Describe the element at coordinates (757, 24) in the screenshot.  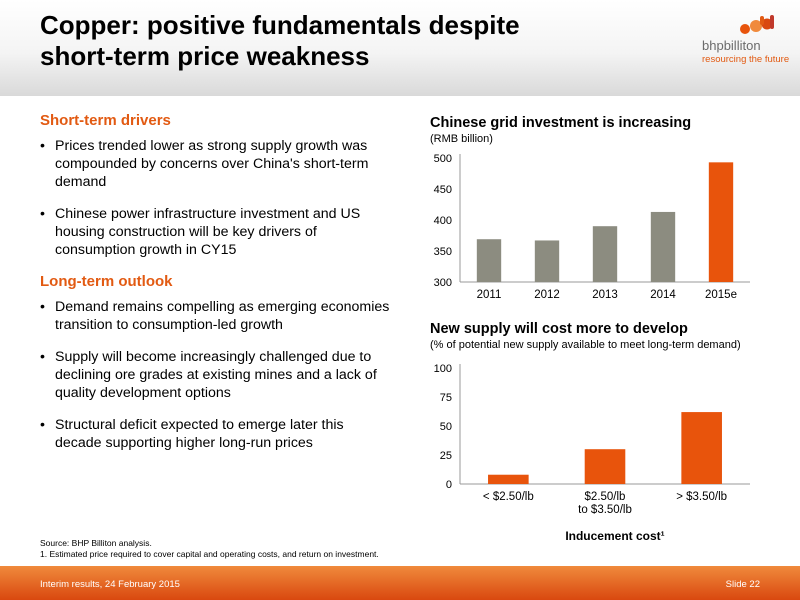
I see `logo-mark-icon` at that location.